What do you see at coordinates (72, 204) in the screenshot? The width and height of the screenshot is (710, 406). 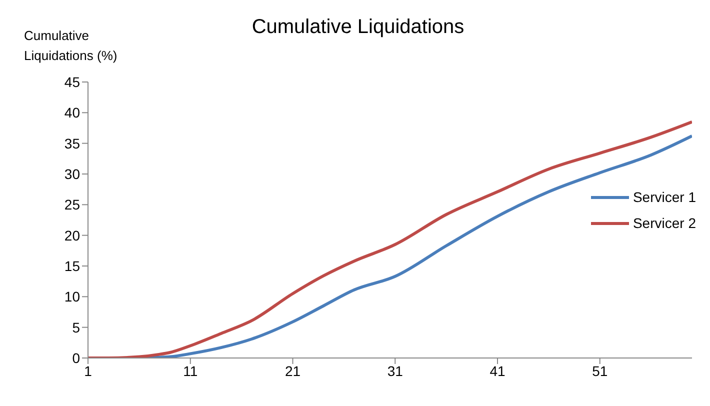 I see `y-tick-label: 25` at bounding box center [72, 204].